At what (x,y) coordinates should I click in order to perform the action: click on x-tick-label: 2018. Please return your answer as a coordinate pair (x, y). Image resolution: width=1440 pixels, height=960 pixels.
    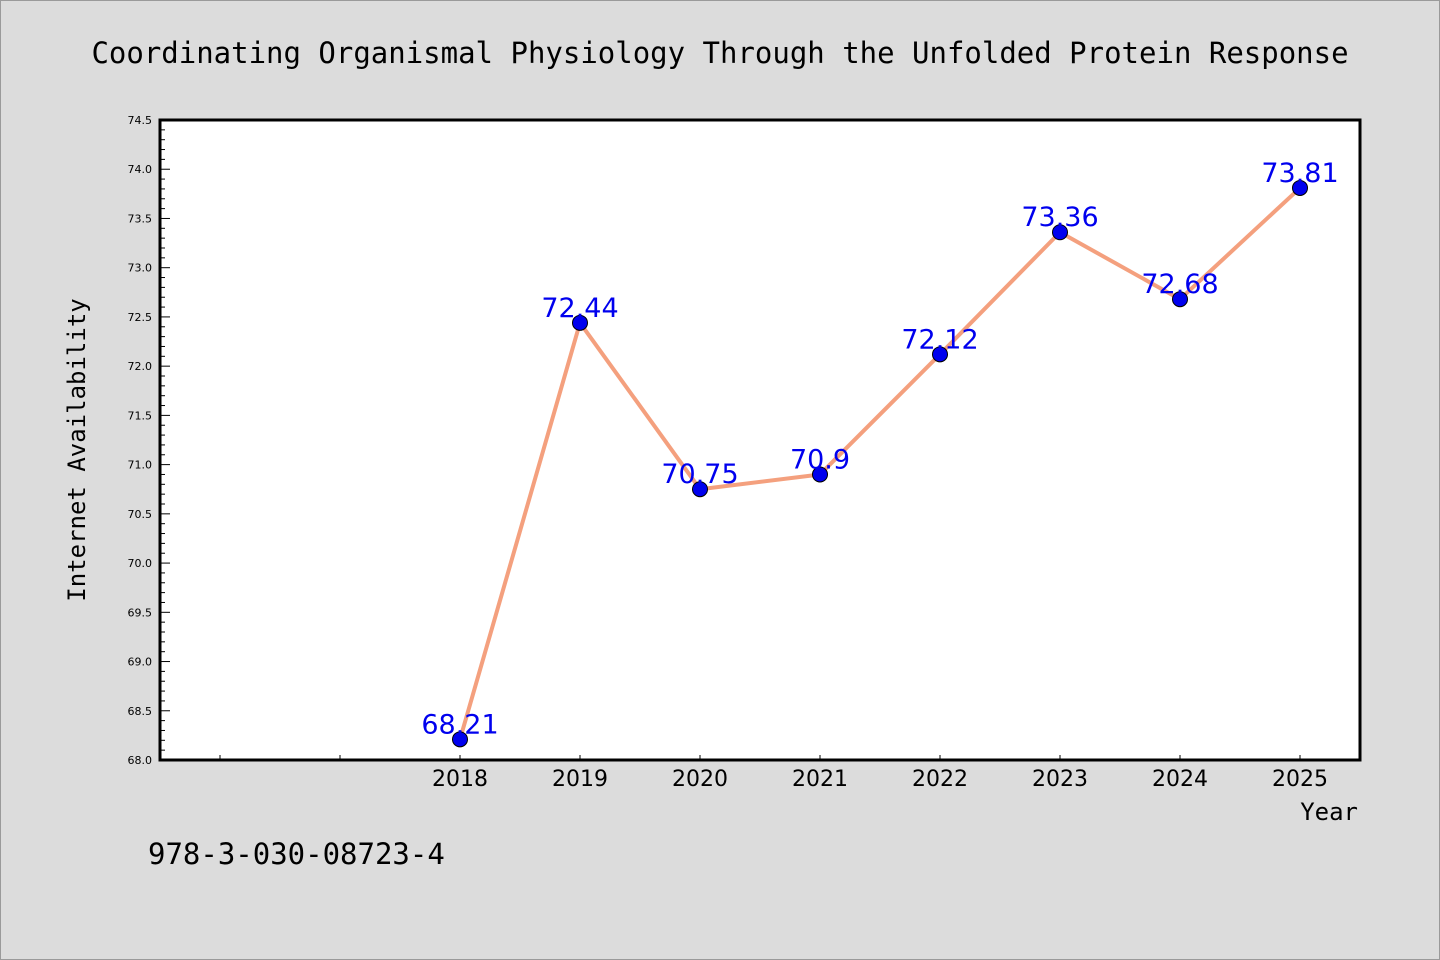
    Looking at the image, I should click on (460, 779).